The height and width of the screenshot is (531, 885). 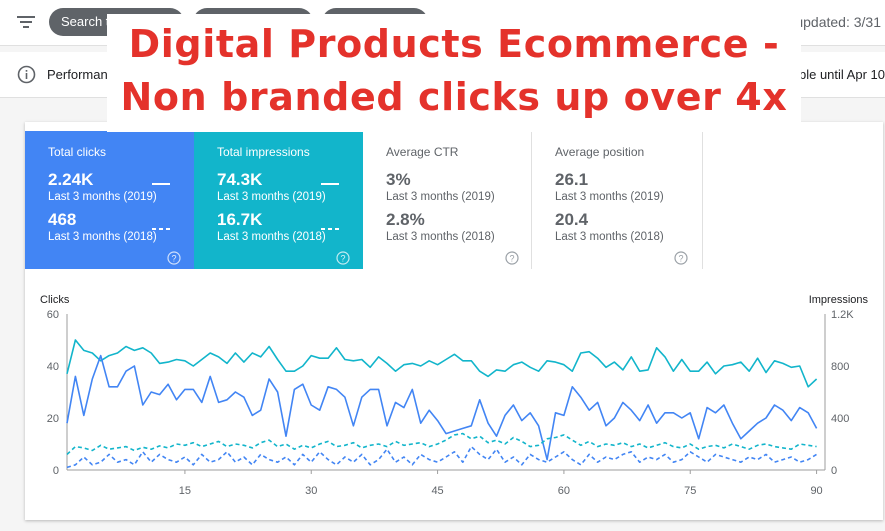 What do you see at coordinates (572, 179) in the screenshot?
I see `tile-value-current: 26.1` at bounding box center [572, 179].